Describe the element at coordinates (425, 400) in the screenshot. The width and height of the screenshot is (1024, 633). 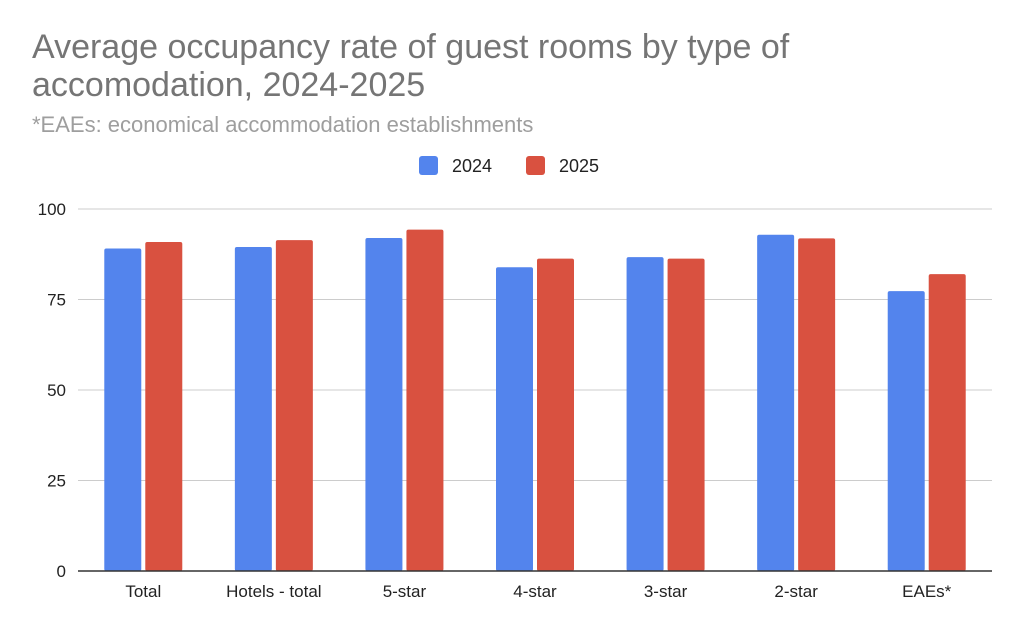
I see `bar-2025-5-star` at that location.